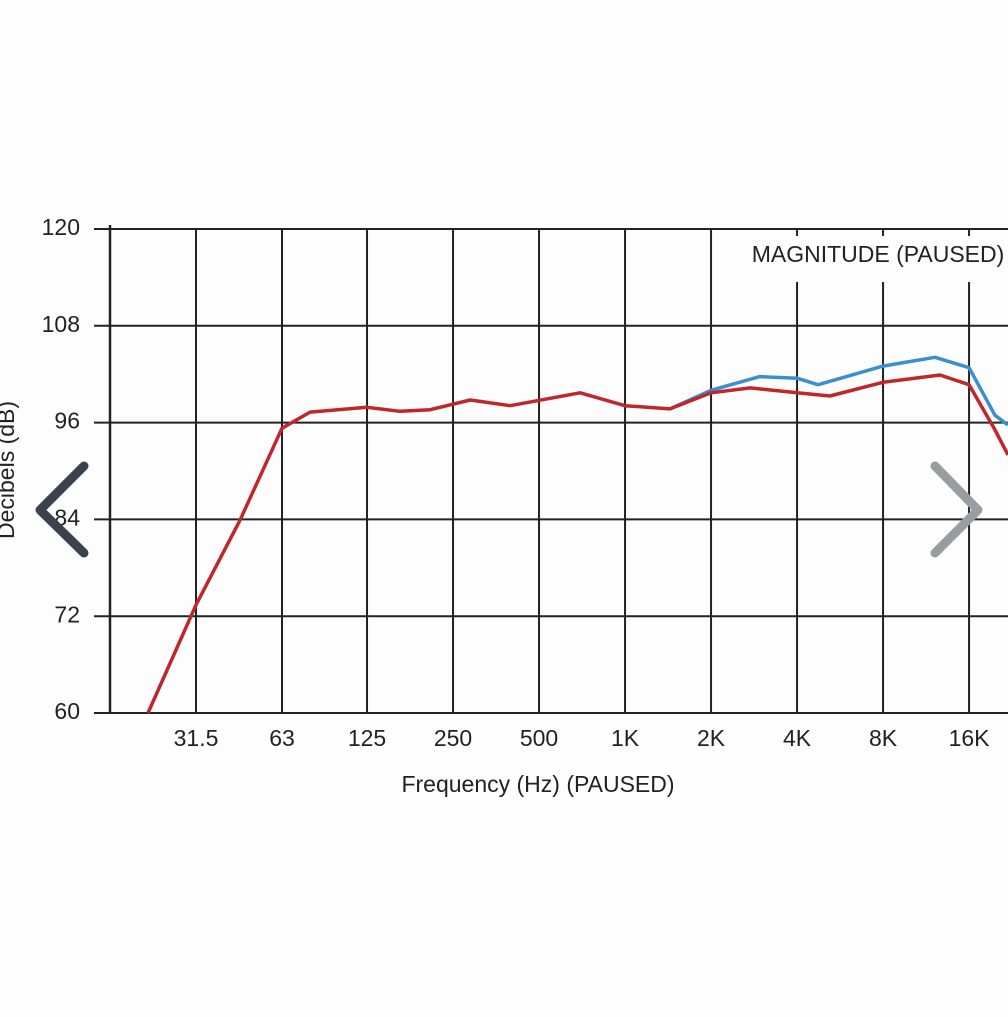 Image resolution: width=1008 pixels, height=1017 pixels. What do you see at coordinates (196, 738) in the screenshot?
I see `x-tick-label: 31.5` at bounding box center [196, 738].